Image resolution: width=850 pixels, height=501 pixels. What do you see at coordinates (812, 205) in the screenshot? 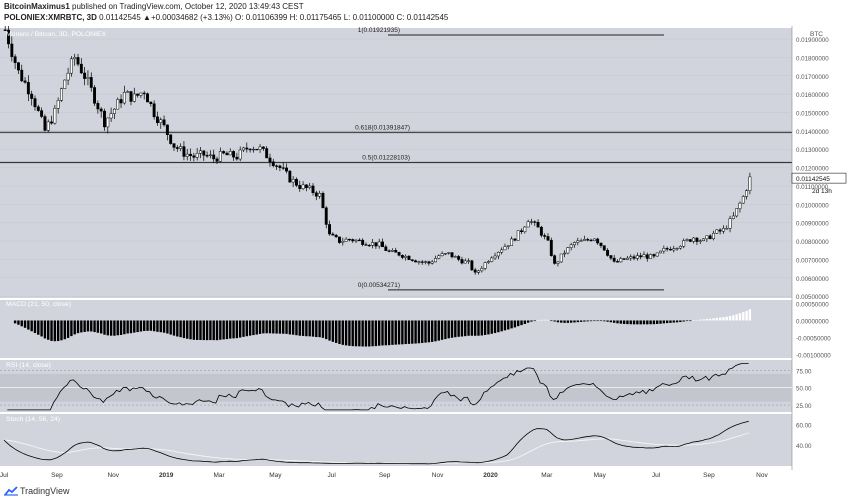
I see `price-tick-label: 0.01000000` at bounding box center [812, 205].